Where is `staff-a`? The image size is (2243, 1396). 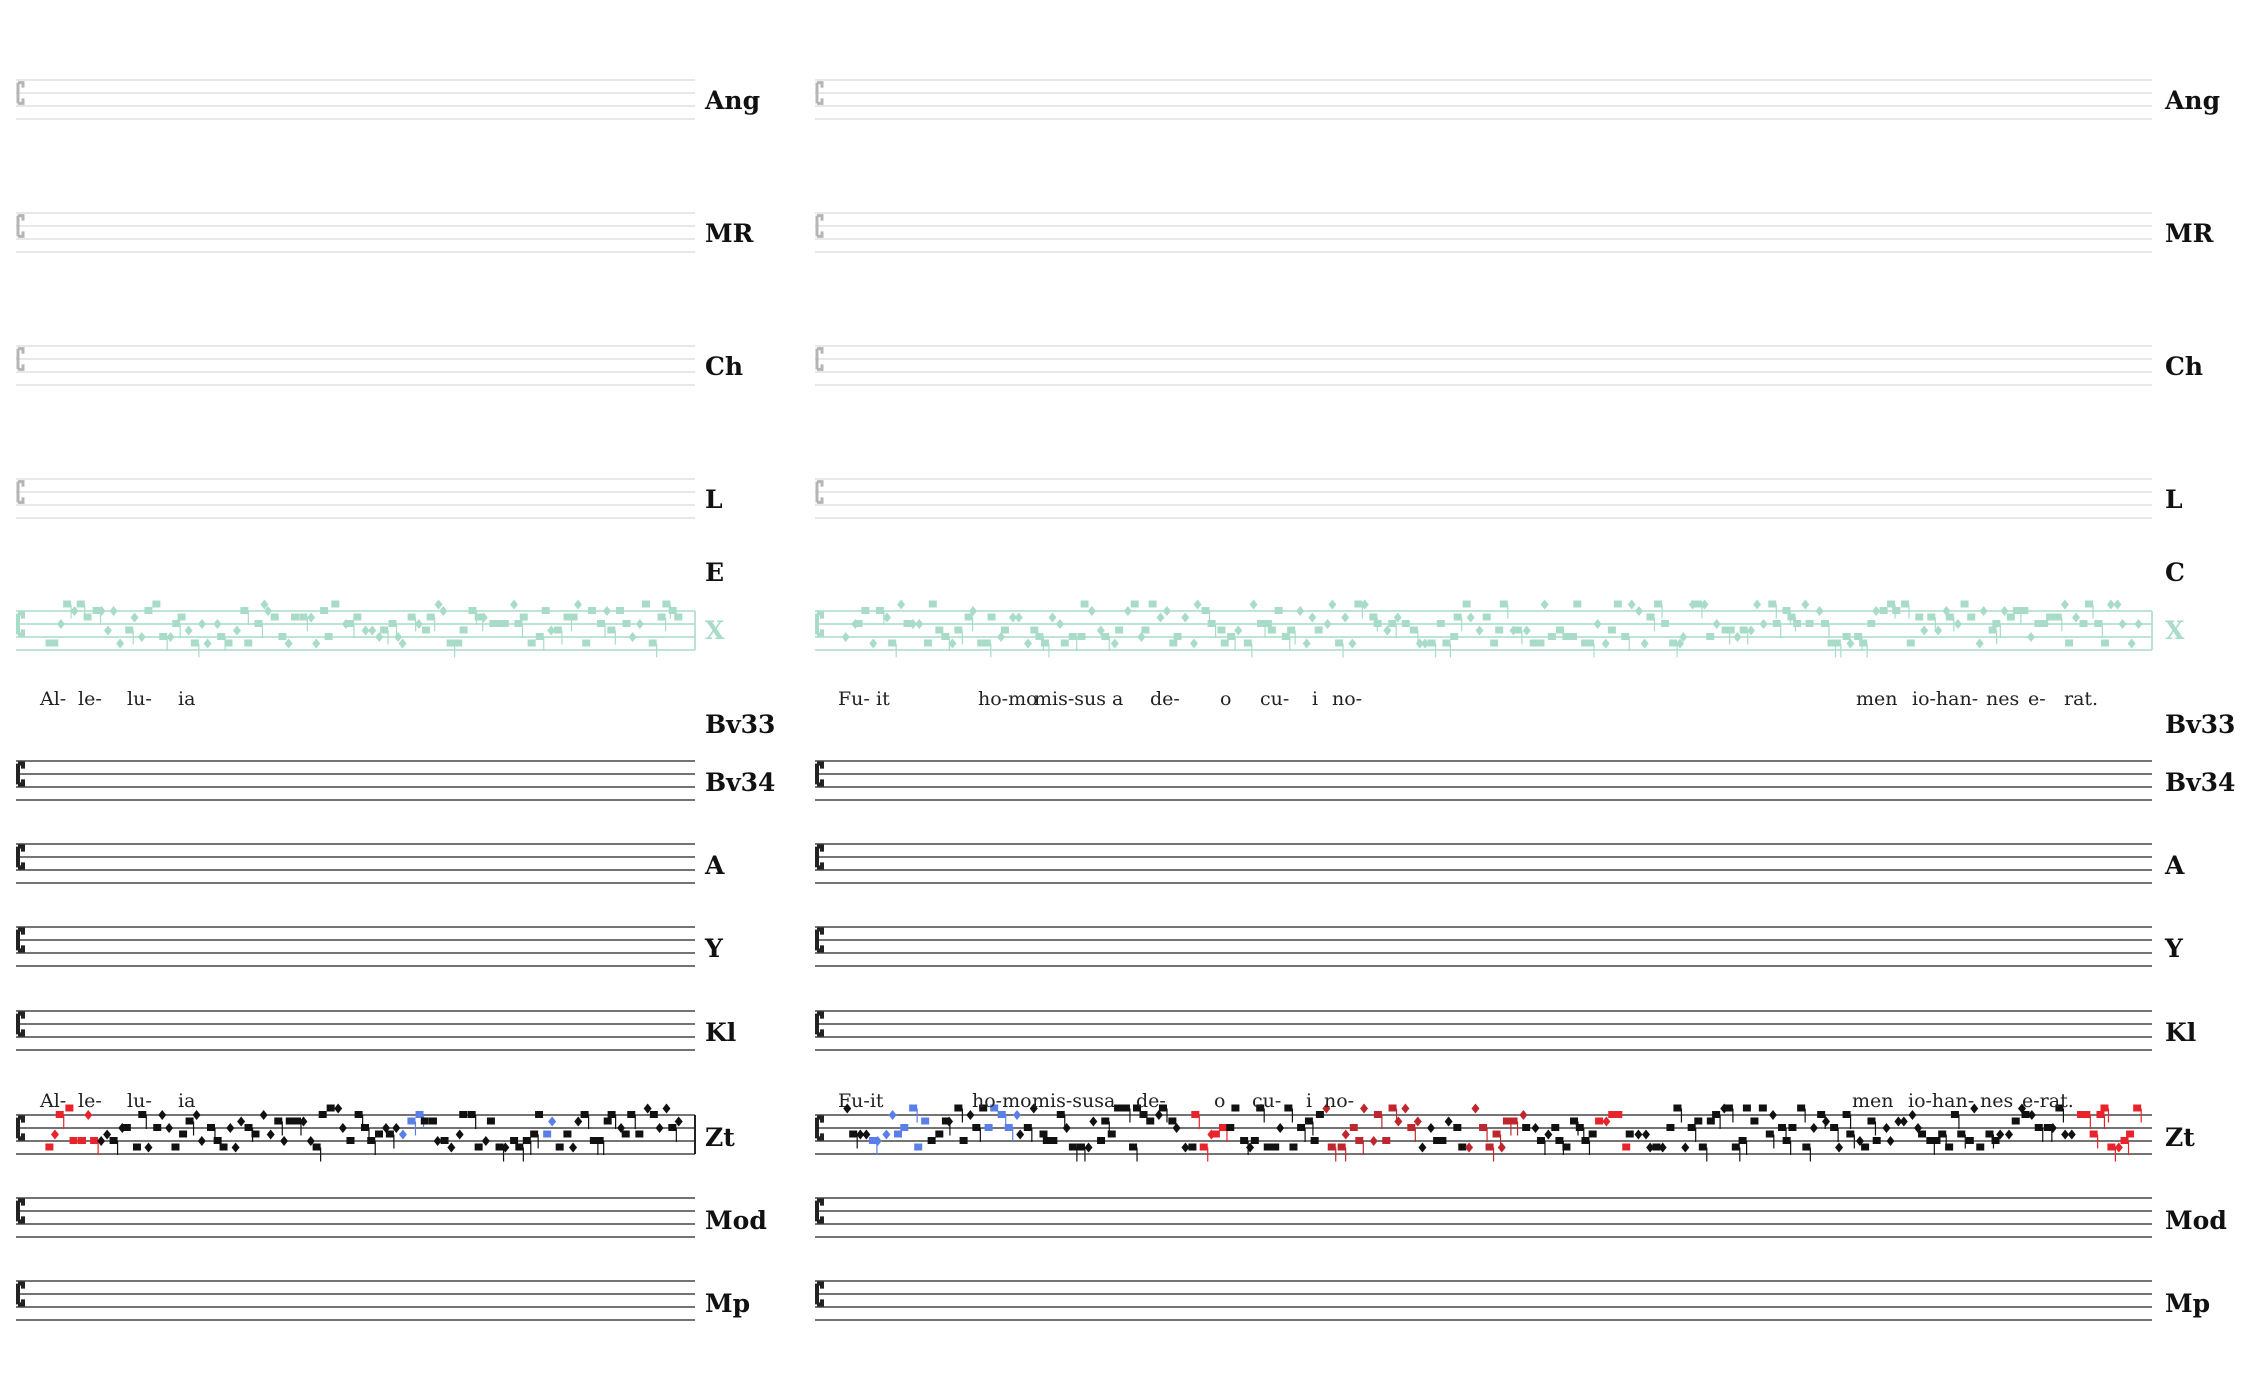 staff-a is located at coordinates (355, 863).